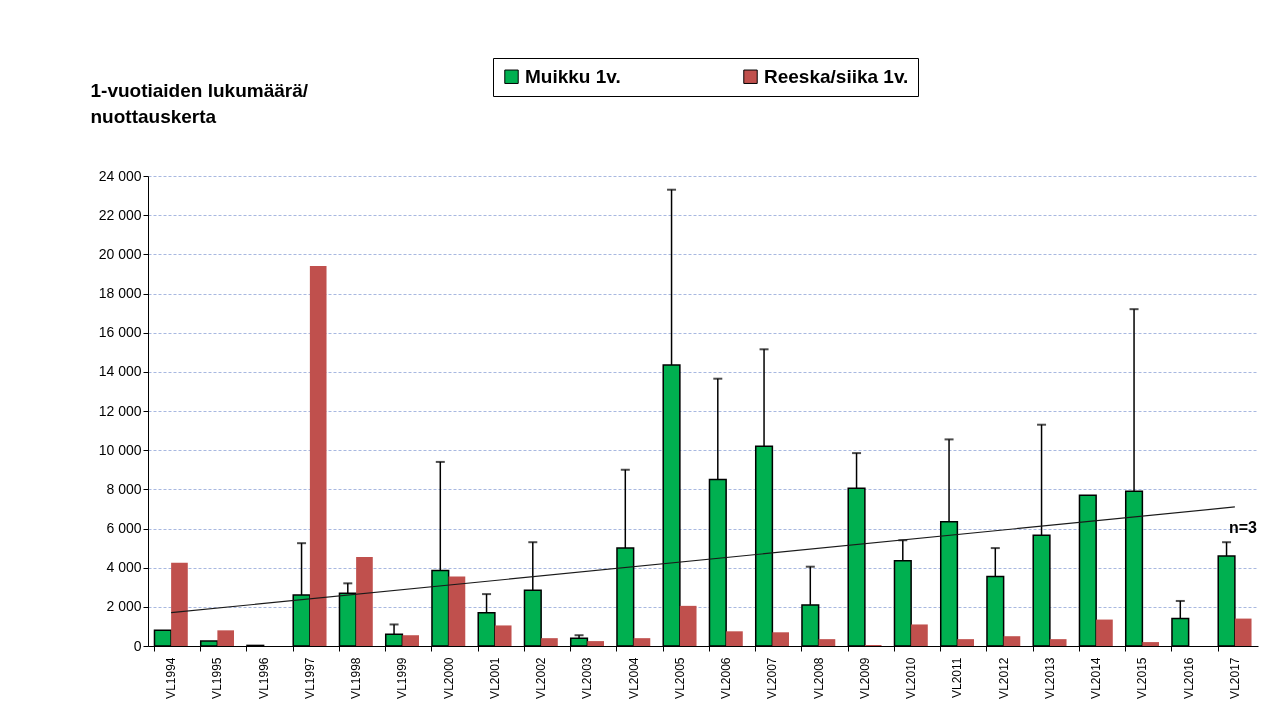 The width and height of the screenshot is (1270, 727). What do you see at coordinates (1096, 678) in the screenshot?
I see `x-tick-label: VL2014` at bounding box center [1096, 678].